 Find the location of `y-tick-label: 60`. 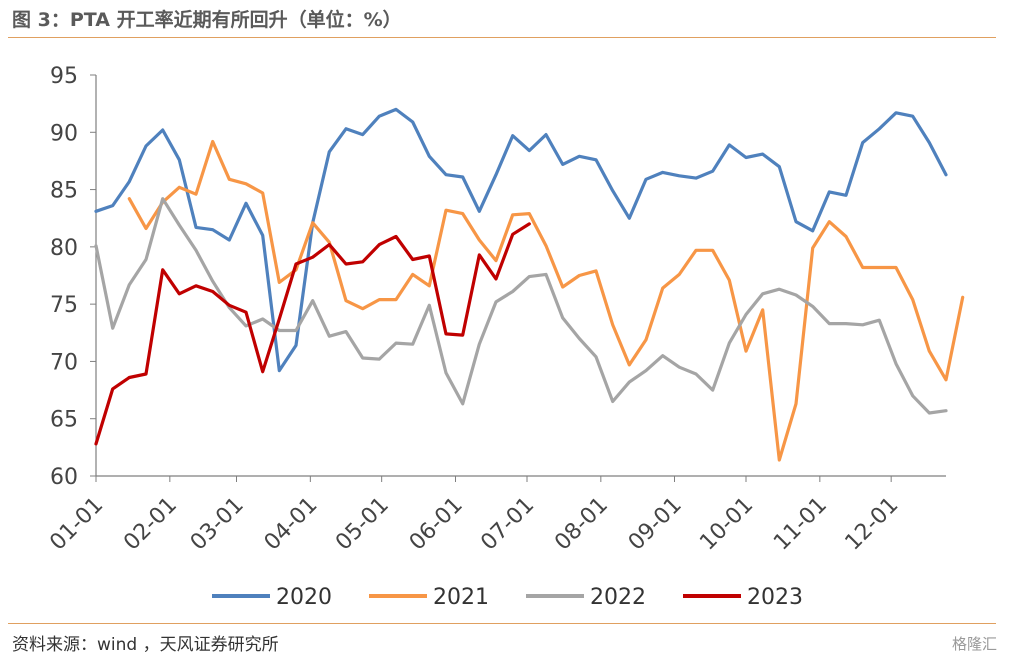

y-tick-label: 60 is located at coordinates (64, 477).